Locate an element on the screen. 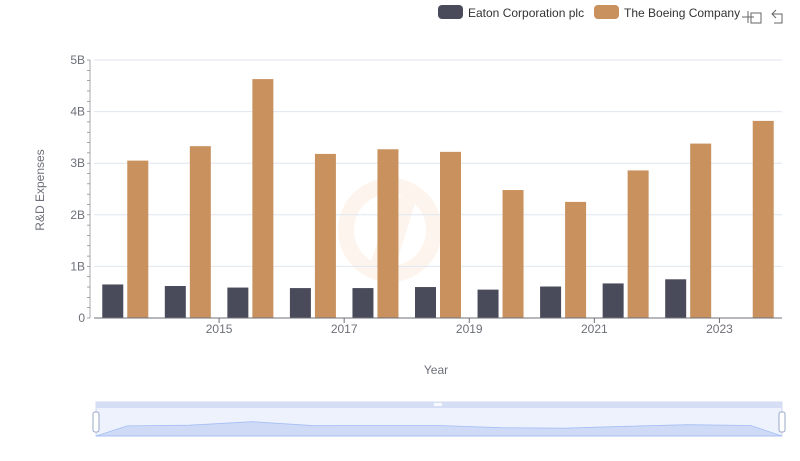 The image size is (800, 461). bar-eaton-2018 is located at coordinates (363, 303).